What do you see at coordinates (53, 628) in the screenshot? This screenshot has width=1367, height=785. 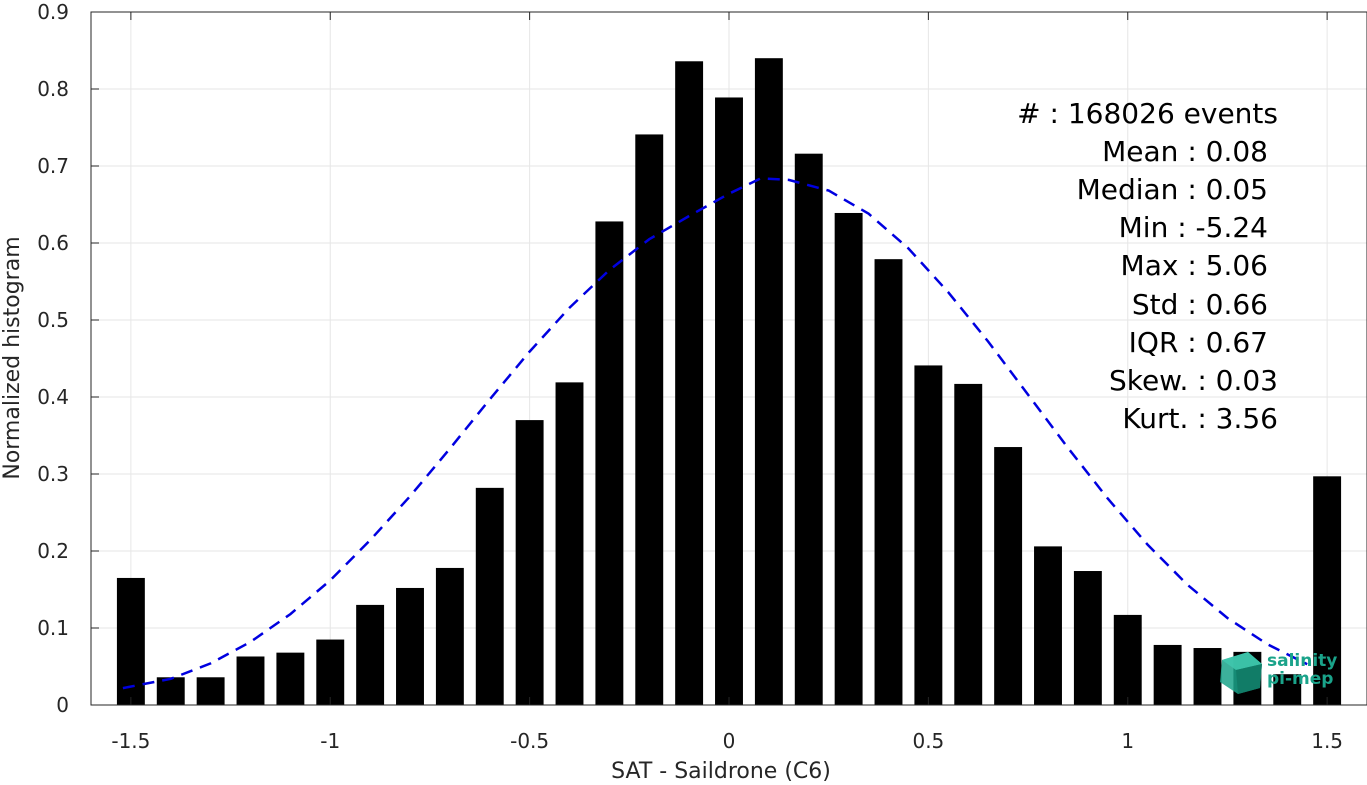 I see `y-tick-label: 0.1` at bounding box center [53, 628].